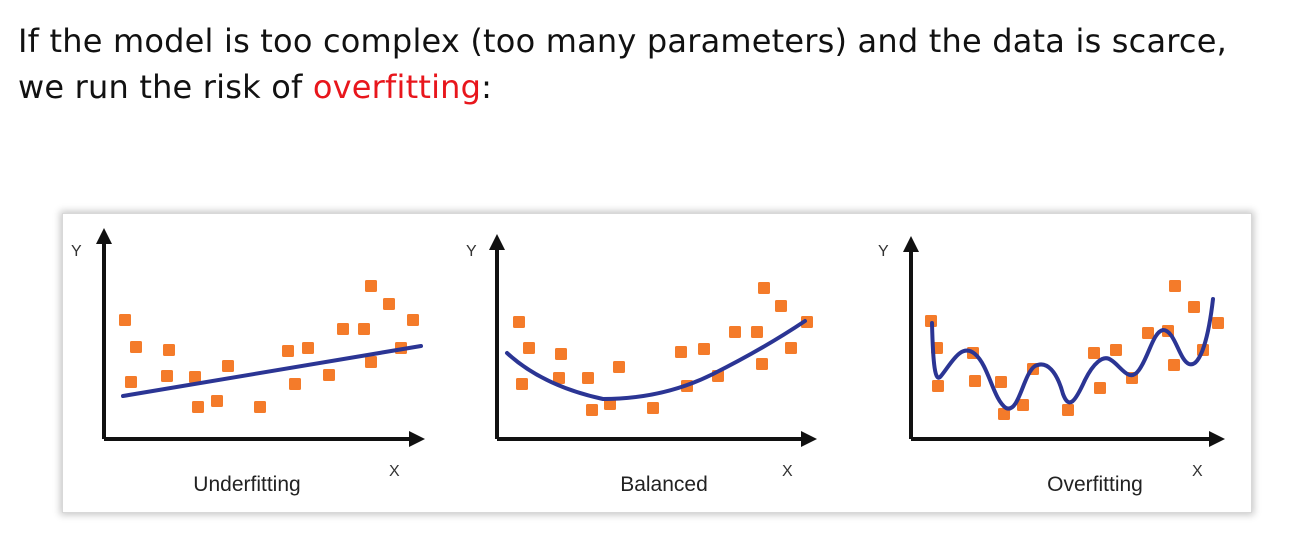 This screenshot has height=534, width=1312. Describe the element at coordinates (1095, 484) in the screenshot. I see `panel-caption: Overfitting` at that location.